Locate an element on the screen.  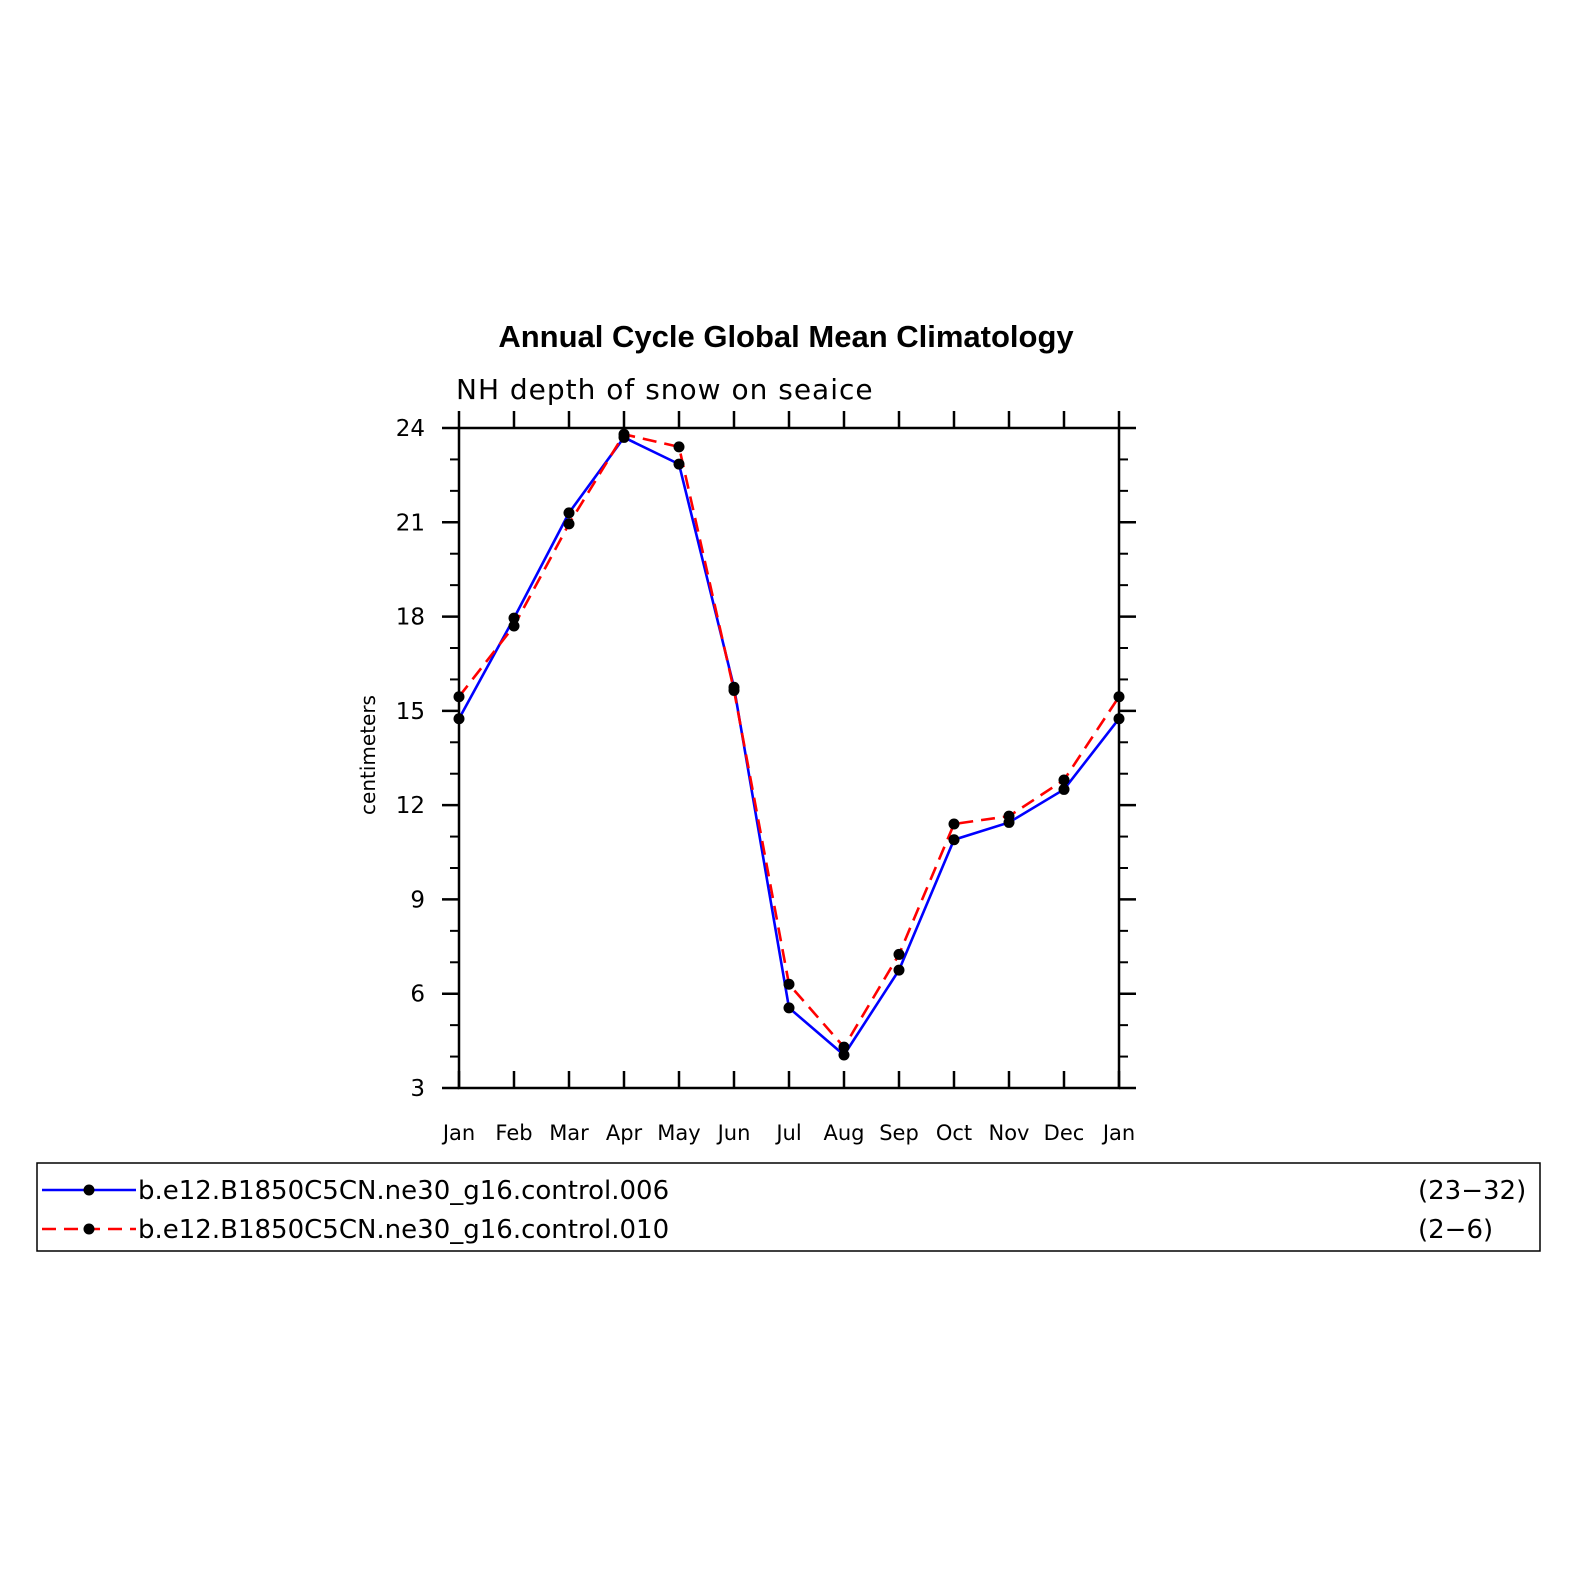
x-tick-label: May is located at coordinates (678, 1133).